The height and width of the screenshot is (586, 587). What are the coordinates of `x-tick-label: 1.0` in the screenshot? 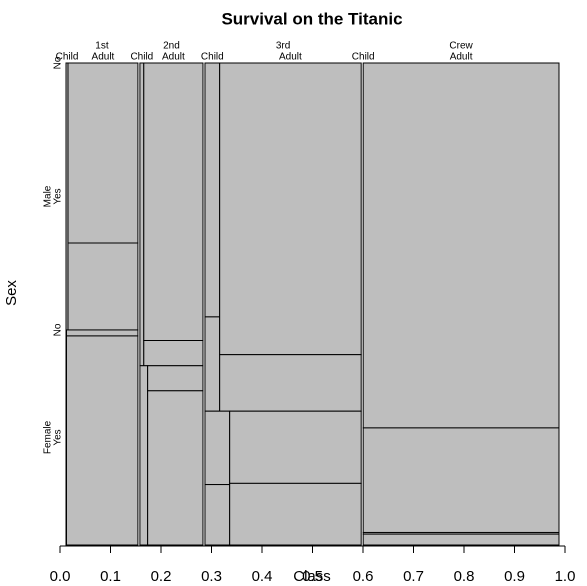 It's located at (565, 576).